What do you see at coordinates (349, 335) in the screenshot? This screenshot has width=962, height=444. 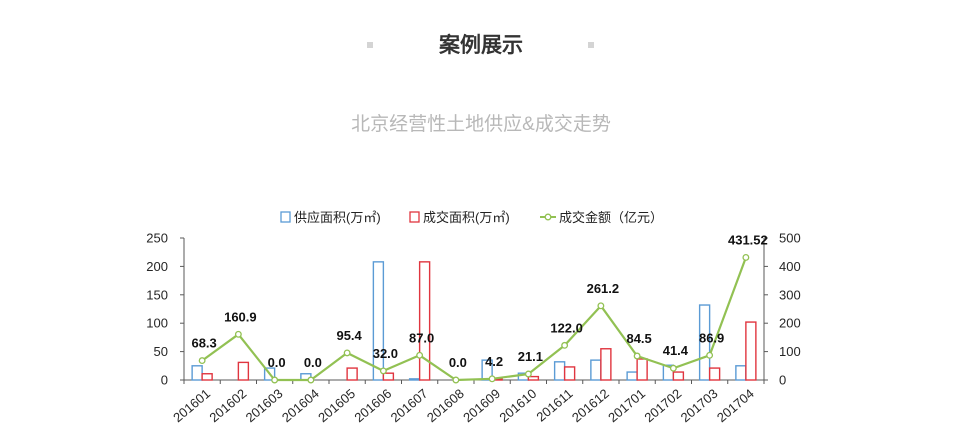 I see `deal-amount-data-label: 95.4` at bounding box center [349, 335].